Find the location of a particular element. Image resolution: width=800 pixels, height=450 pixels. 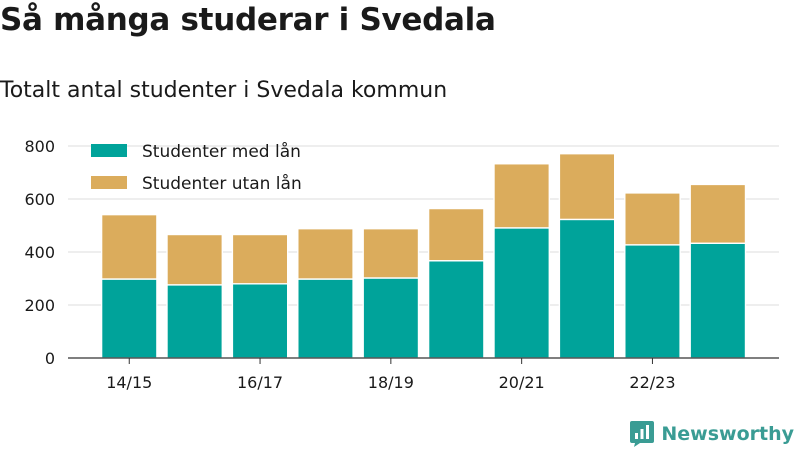

y-tick-label: 600 is located at coordinates (39, 199).